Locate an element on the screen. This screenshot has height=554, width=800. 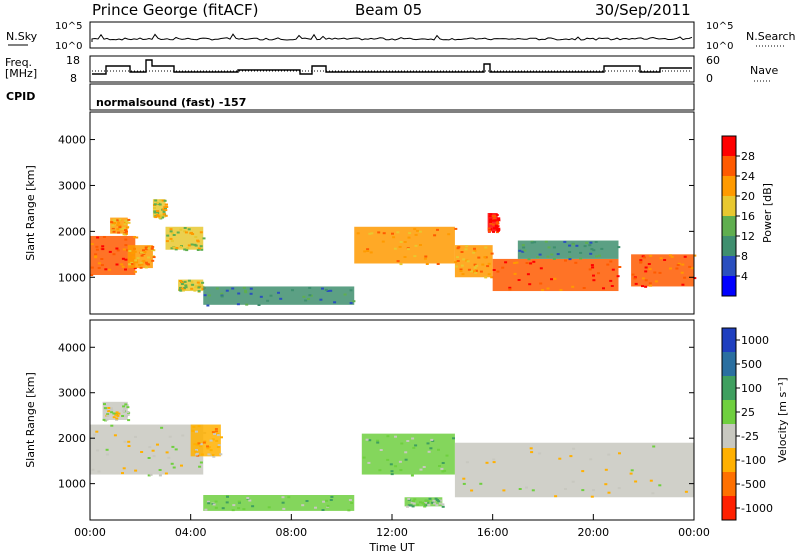
freq-strip-frame is located at coordinates (392, 69).